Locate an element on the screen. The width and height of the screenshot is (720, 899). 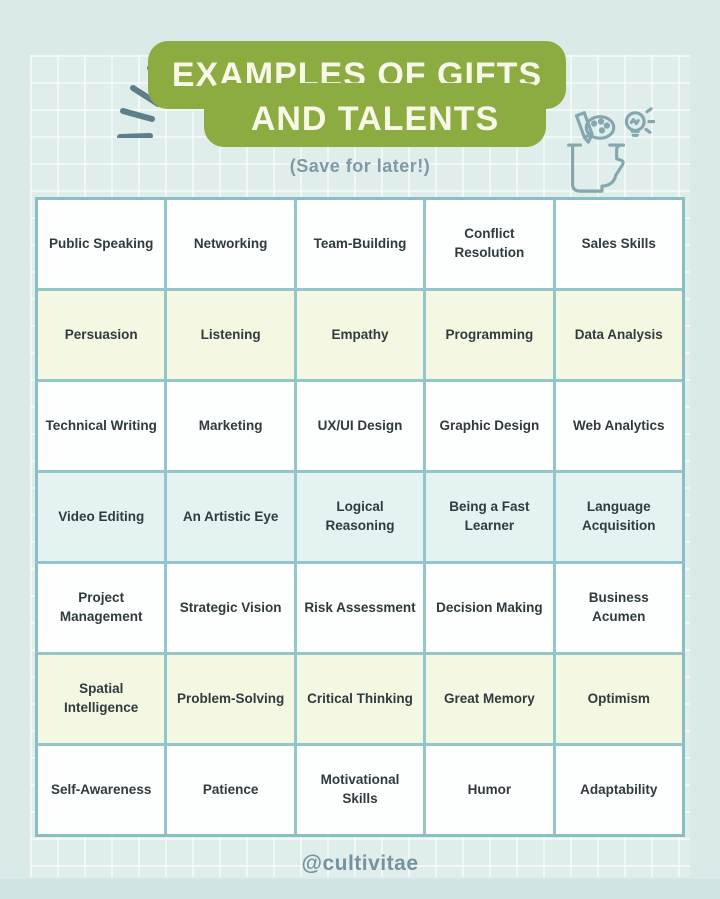
talent-cell: Conflict Resolution is located at coordinates (489, 244).